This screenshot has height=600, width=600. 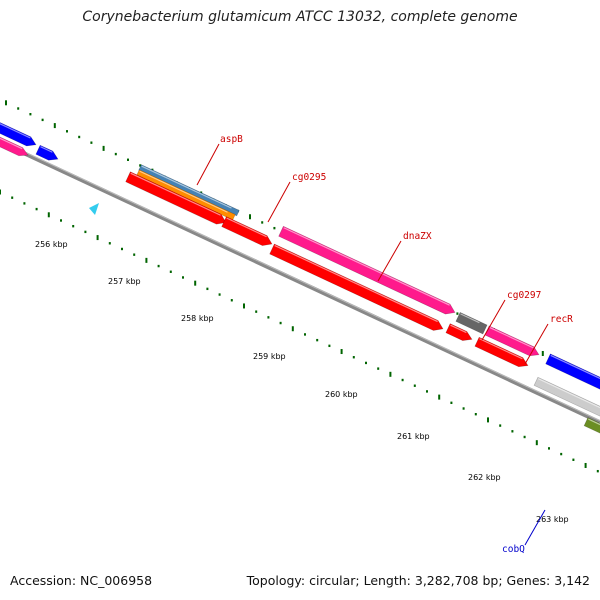 What do you see at coordinates (413, 436) in the screenshot?
I see `tick-label: 261 kbp` at bounding box center [413, 436].